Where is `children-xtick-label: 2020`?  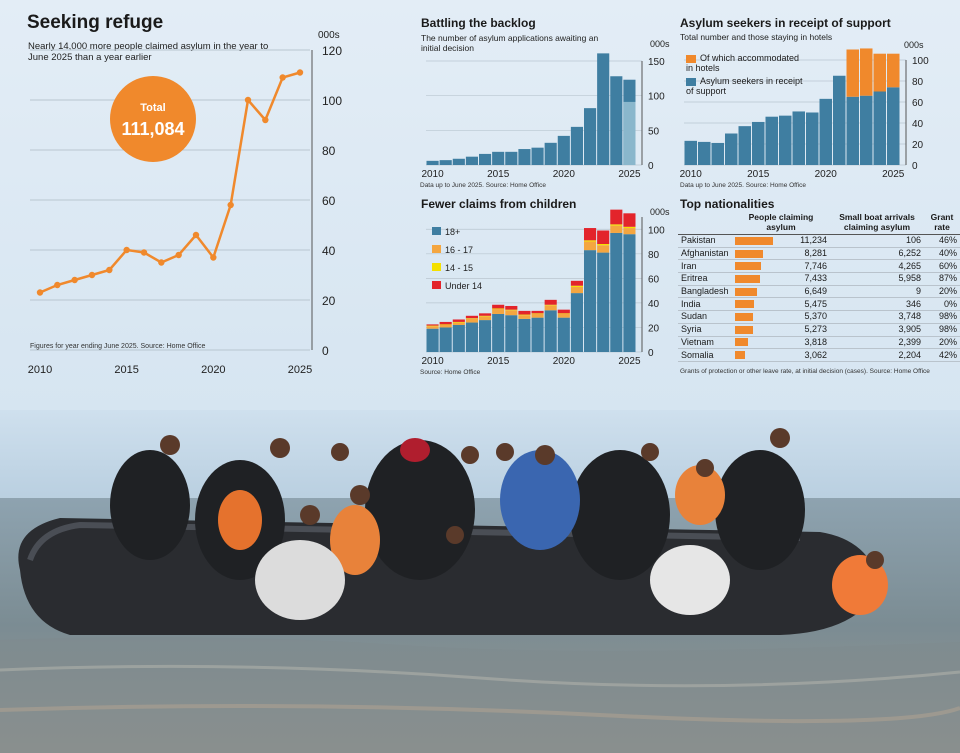
children-xtick-label: 2020 is located at coordinates (564, 361).